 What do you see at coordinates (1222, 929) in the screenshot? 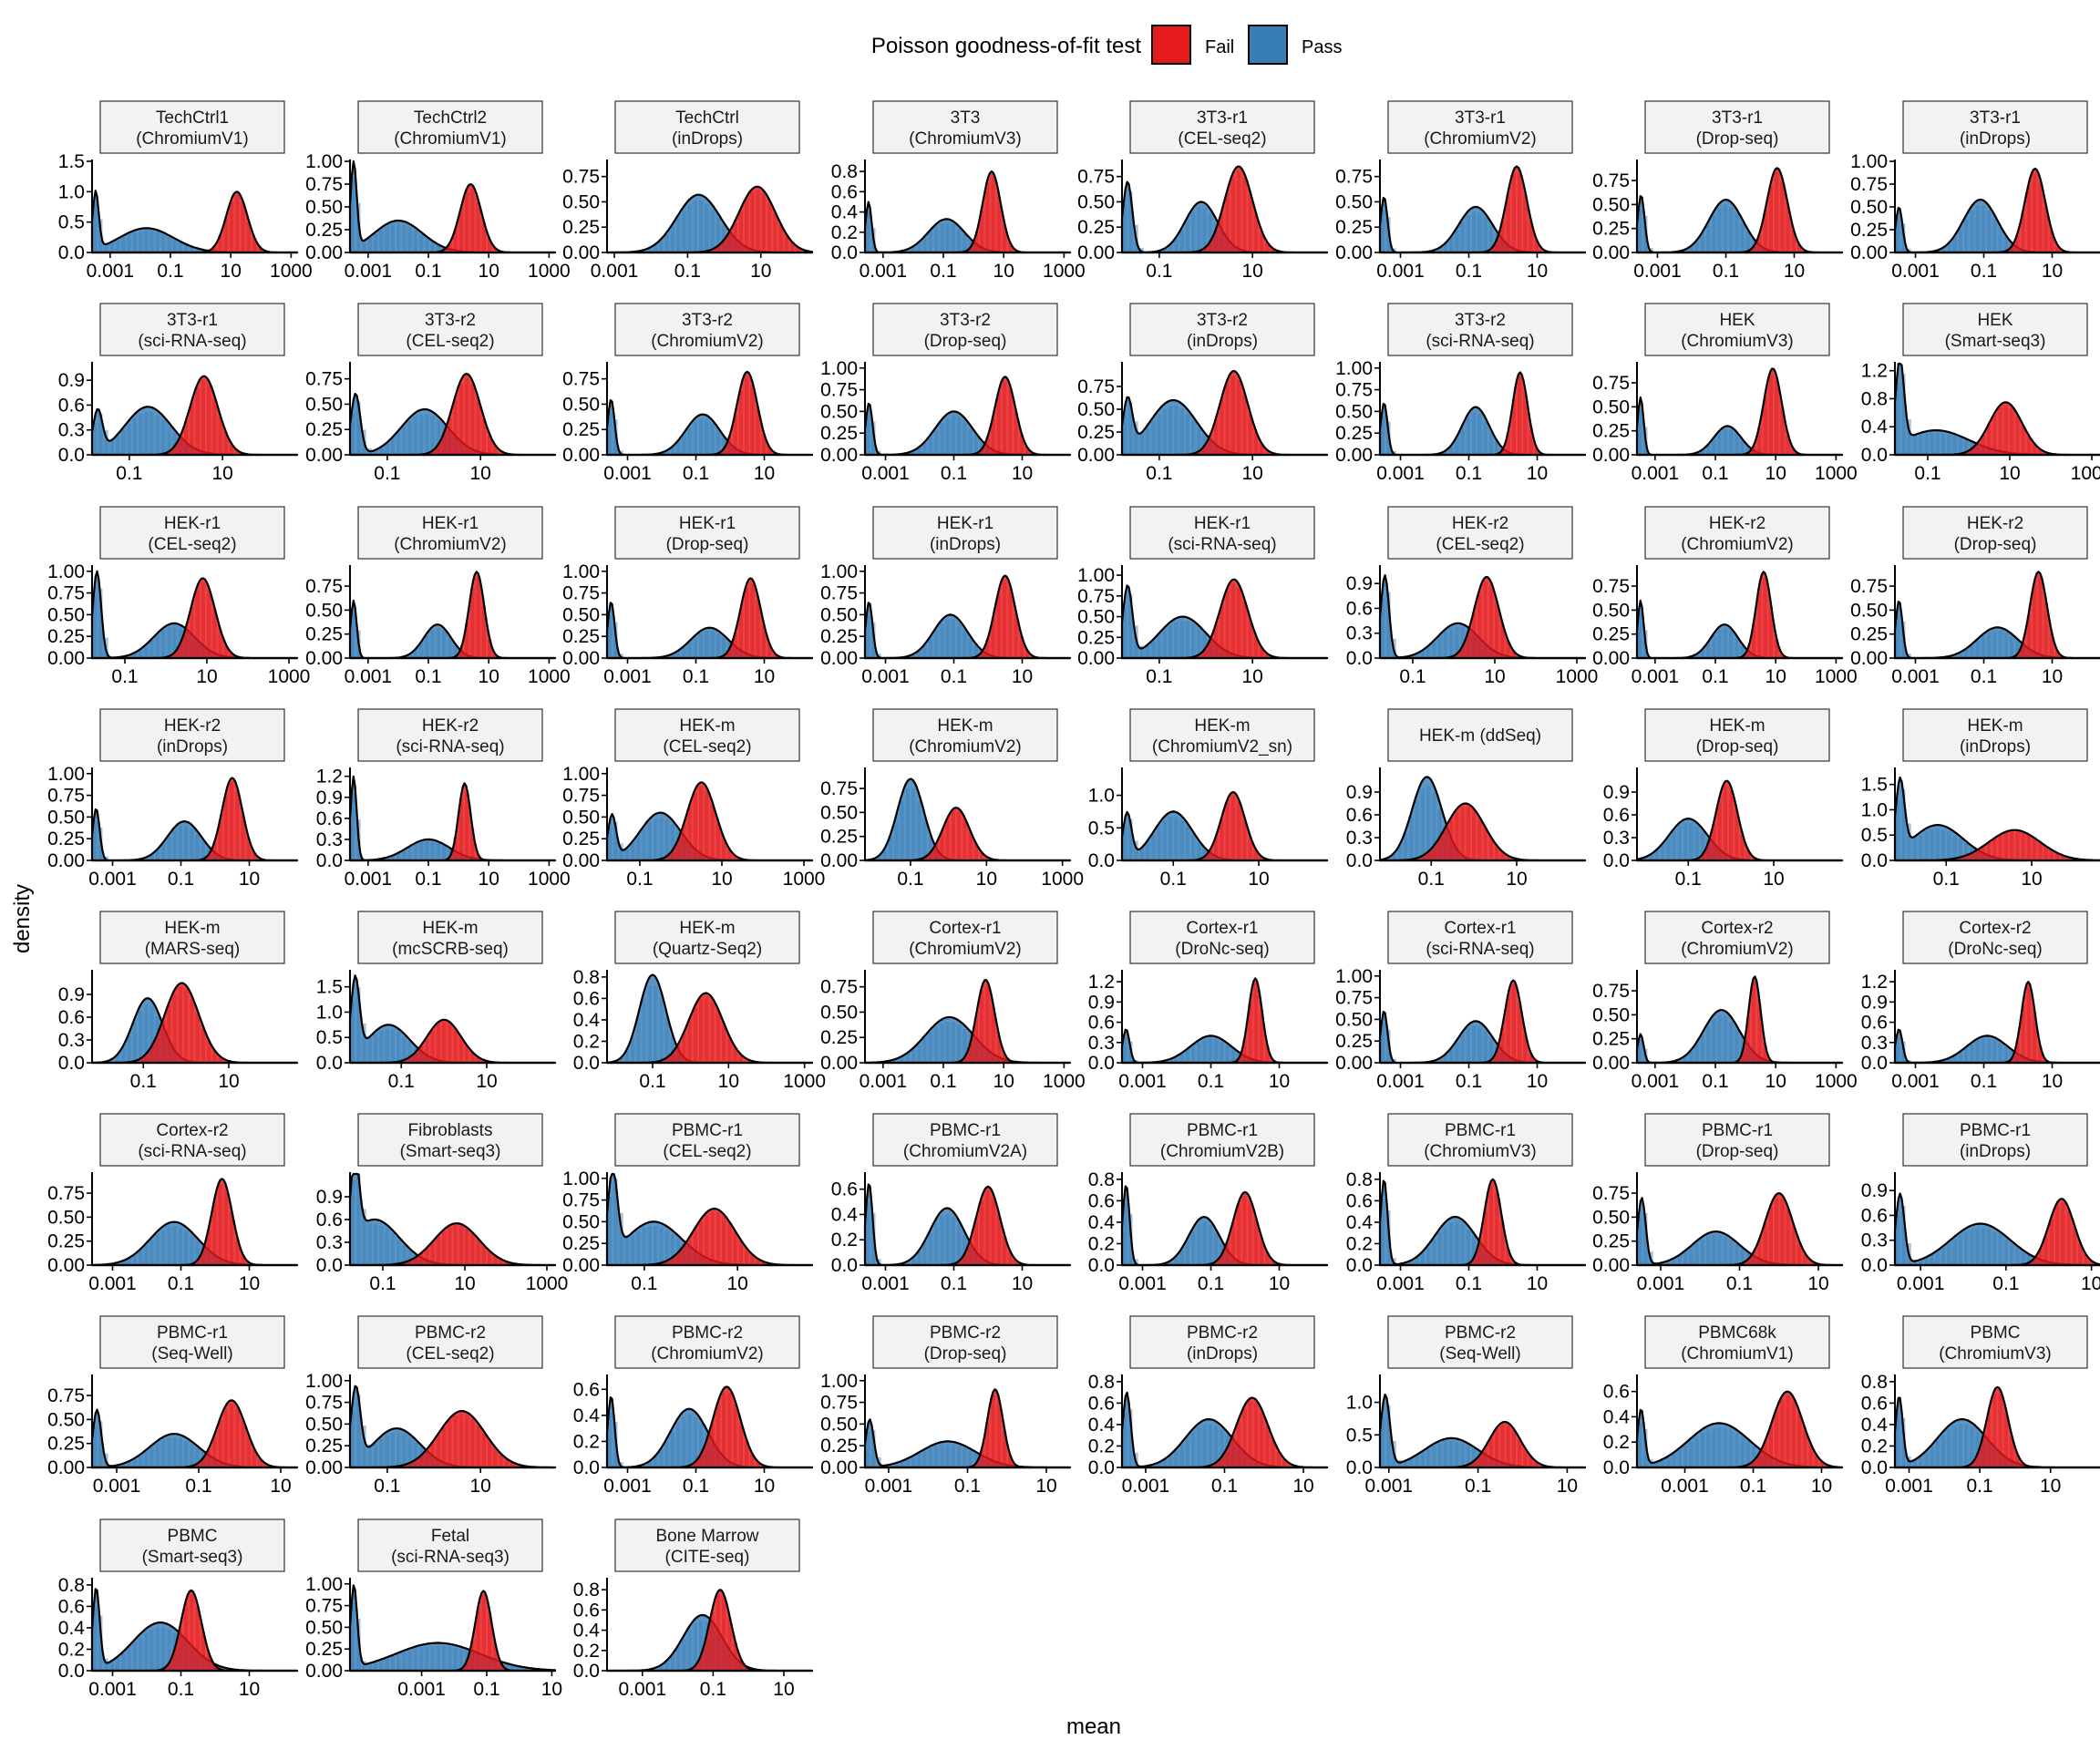
I see `facet-label-line1: Cortex-r1` at bounding box center [1222, 929].